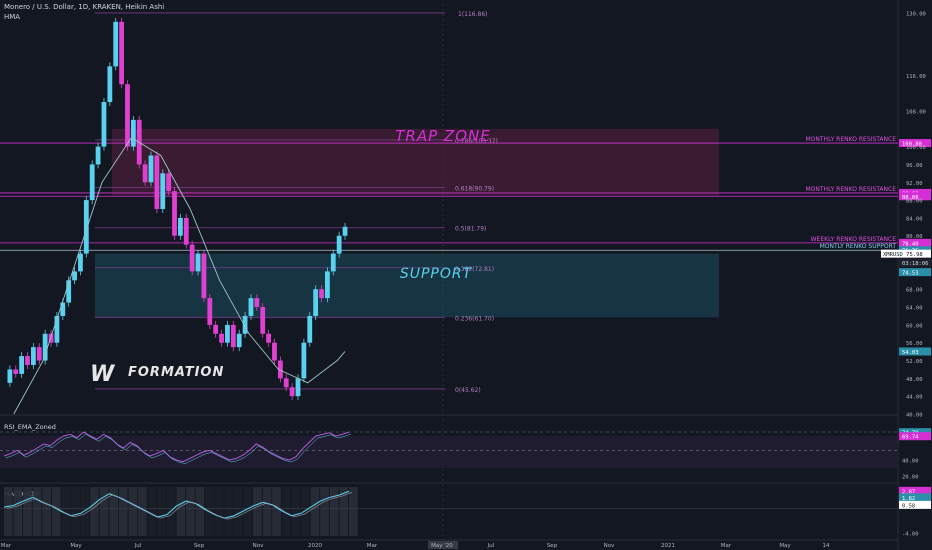 Image resolution: width=932 pixels, height=550 pixels. I want to click on x-tick-label: 14, so click(826, 546).